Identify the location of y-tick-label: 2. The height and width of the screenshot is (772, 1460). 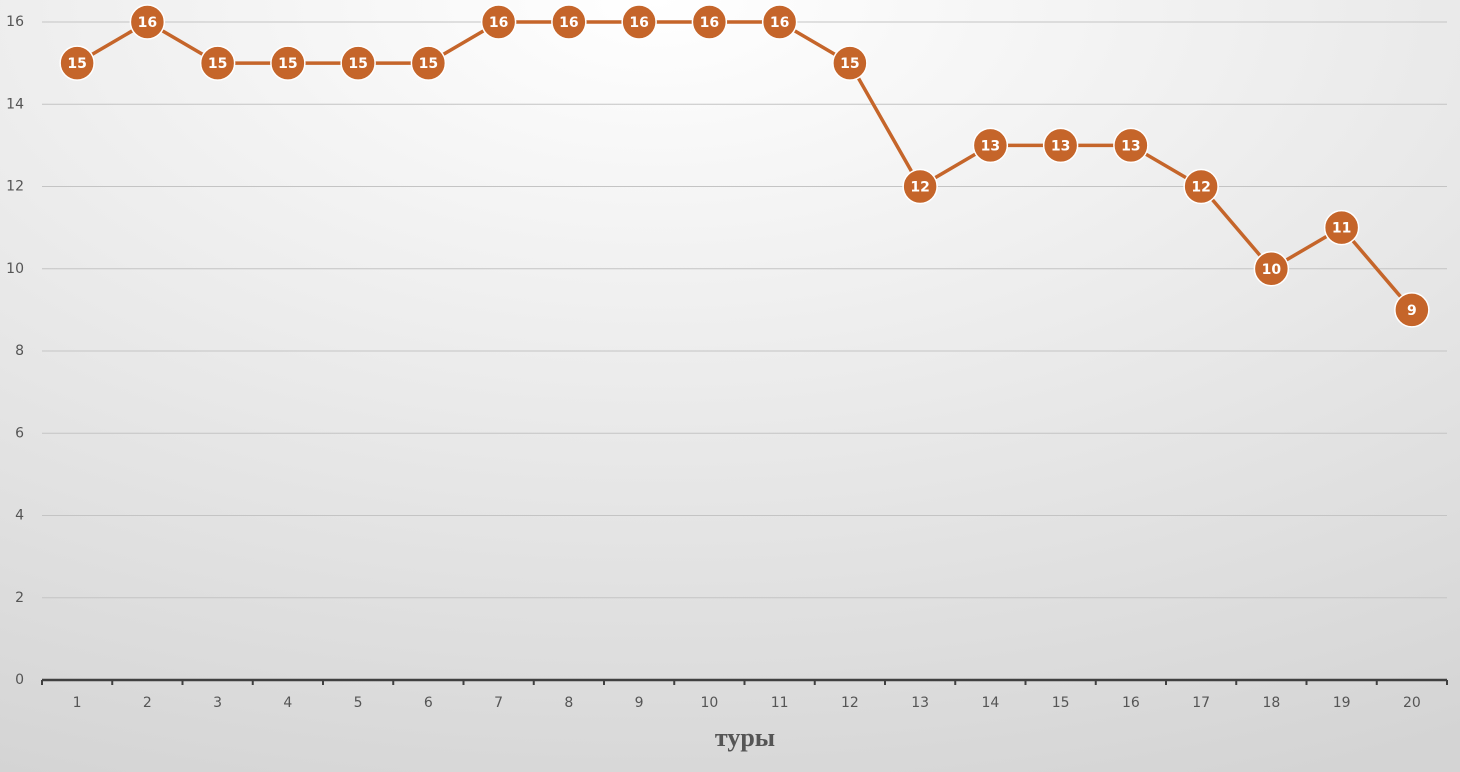
(19, 598).